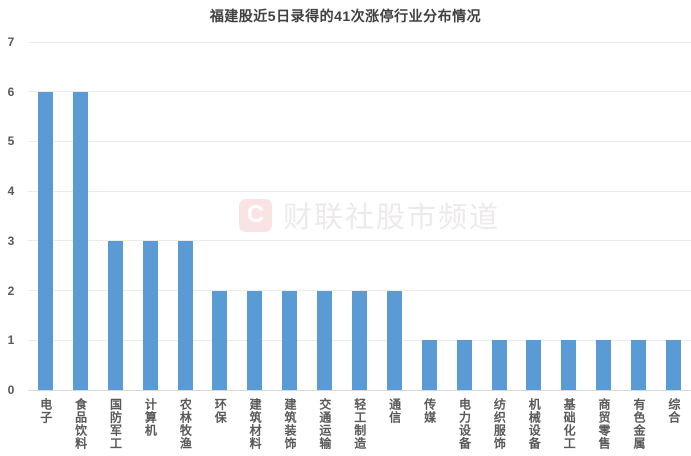 This screenshot has height=456, width=691. What do you see at coordinates (11, 191) in the screenshot?
I see `y-axis-tick-label: 4` at bounding box center [11, 191].